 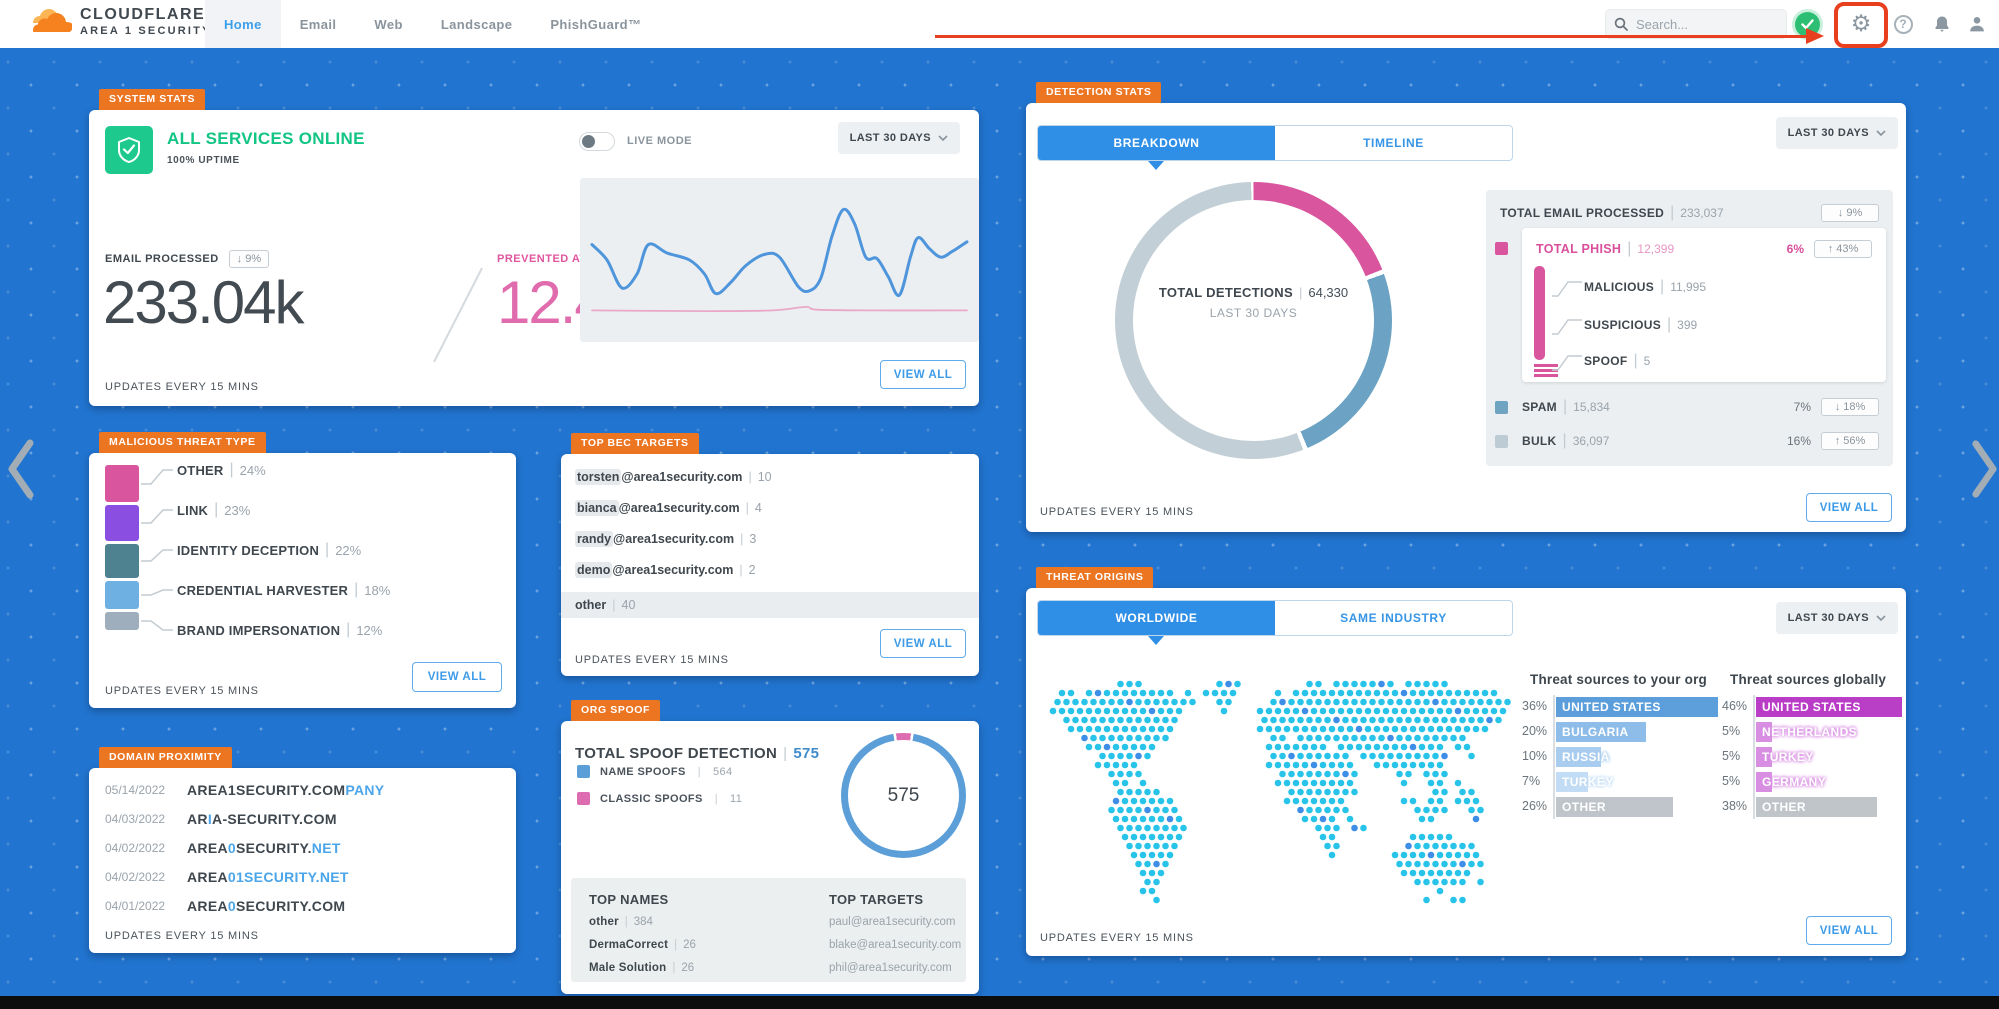 I want to click on notifications-button, so click(x=1942, y=24).